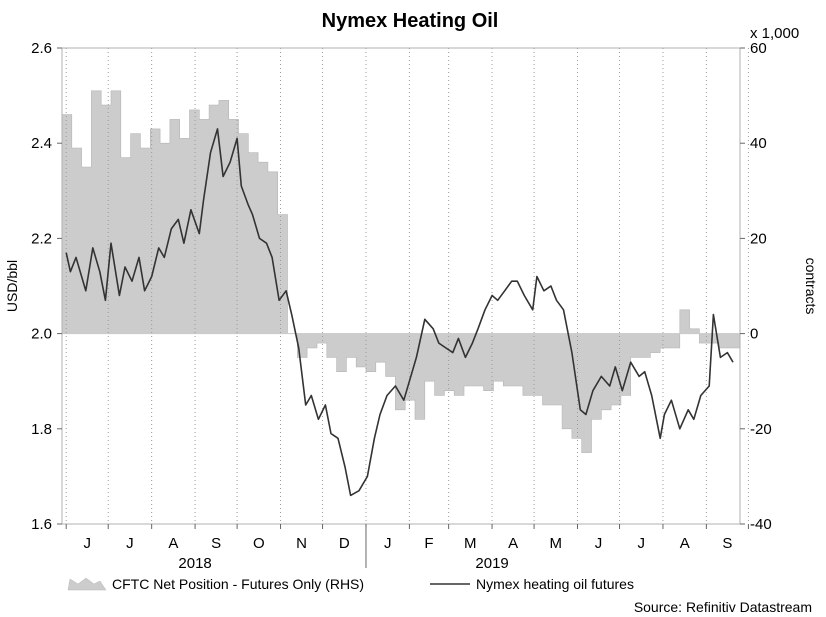  What do you see at coordinates (774, 33) in the screenshot?
I see `right-axis-unit: x 1,000` at bounding box center [774, 33].